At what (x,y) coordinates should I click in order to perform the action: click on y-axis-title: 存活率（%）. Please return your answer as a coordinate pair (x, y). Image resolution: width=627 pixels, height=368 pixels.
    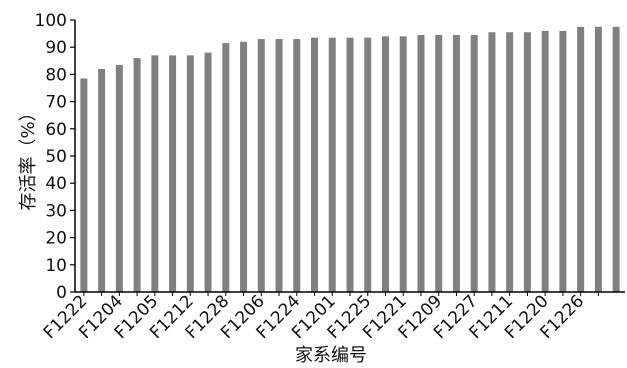
    Looking at the image, I should click on (28, 156).